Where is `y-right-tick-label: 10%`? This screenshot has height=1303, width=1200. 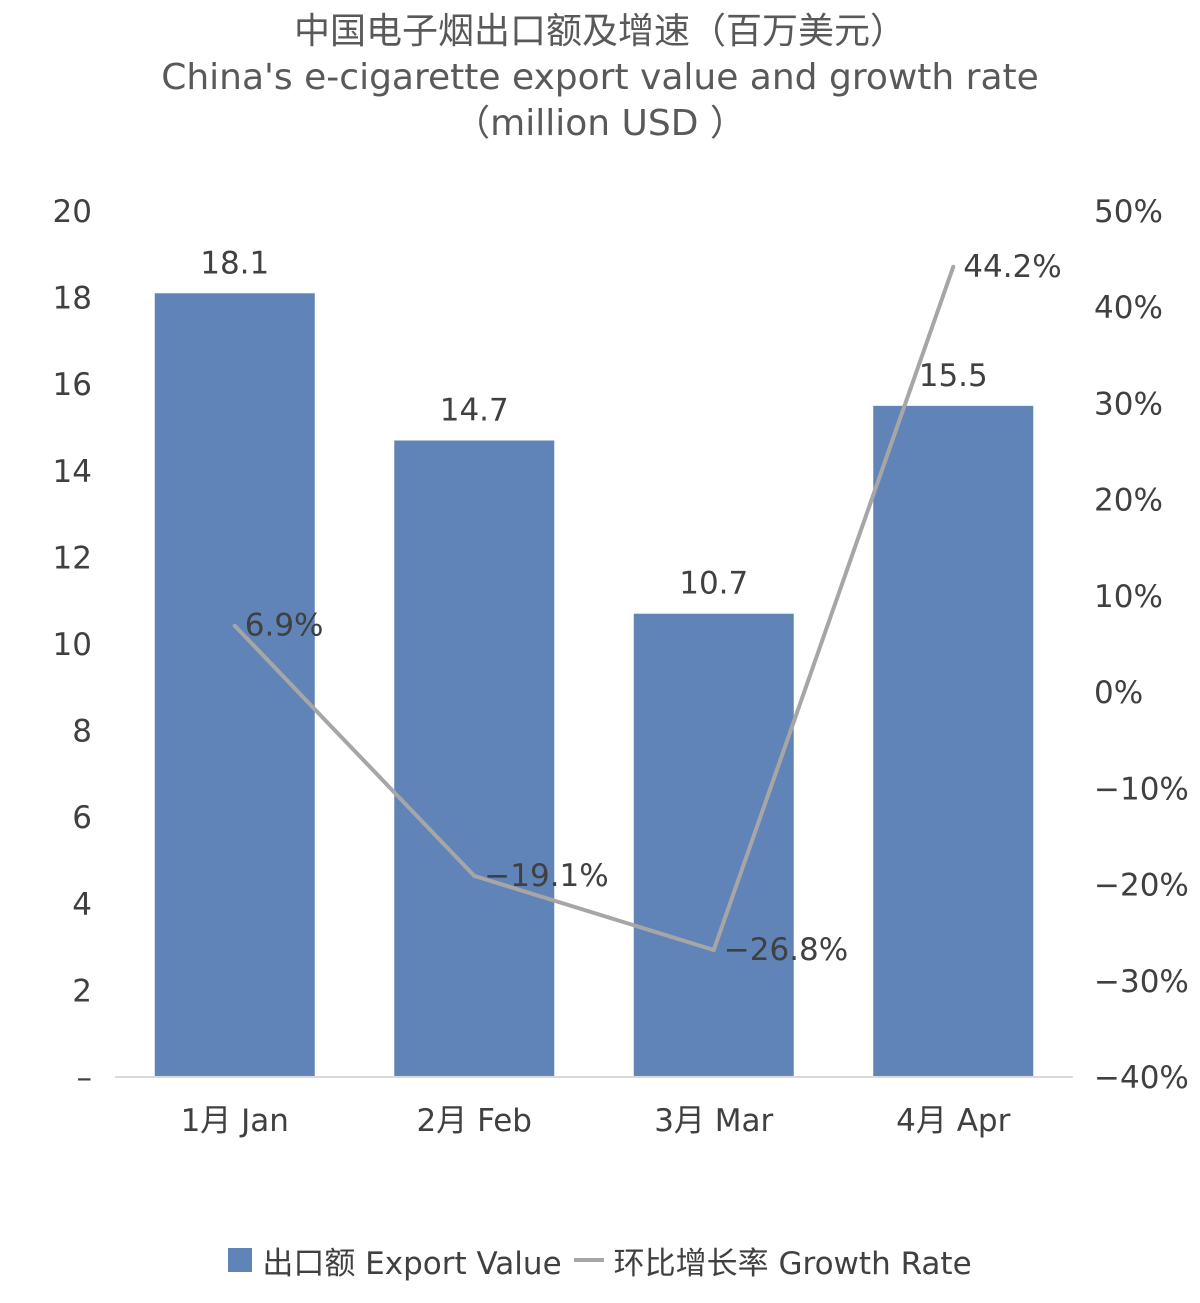
y-right-tick-label: 10% is located at coordinates (1128, 597).